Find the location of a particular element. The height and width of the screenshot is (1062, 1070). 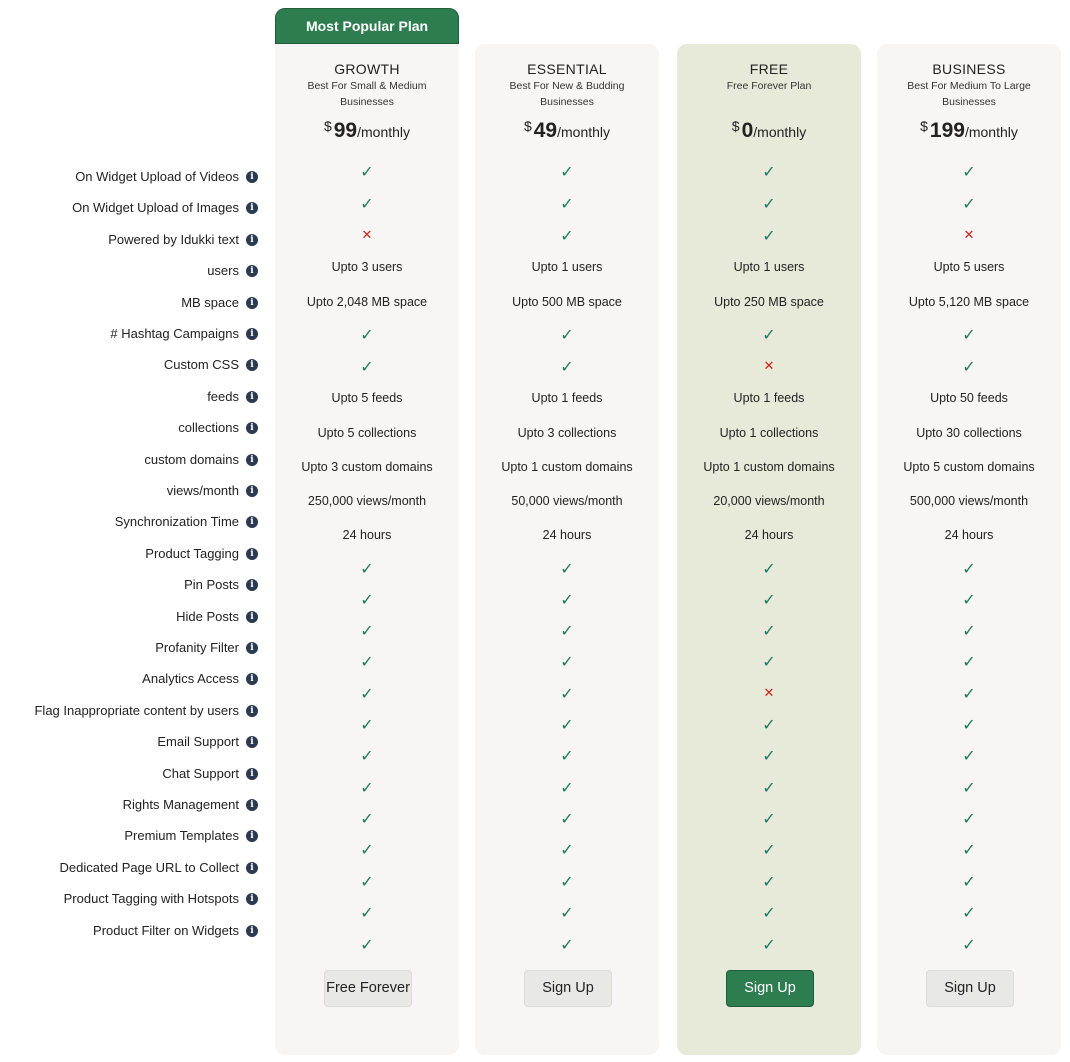

feature-label: # Hashtag Campaigns i is located at coordinates (184, 334).